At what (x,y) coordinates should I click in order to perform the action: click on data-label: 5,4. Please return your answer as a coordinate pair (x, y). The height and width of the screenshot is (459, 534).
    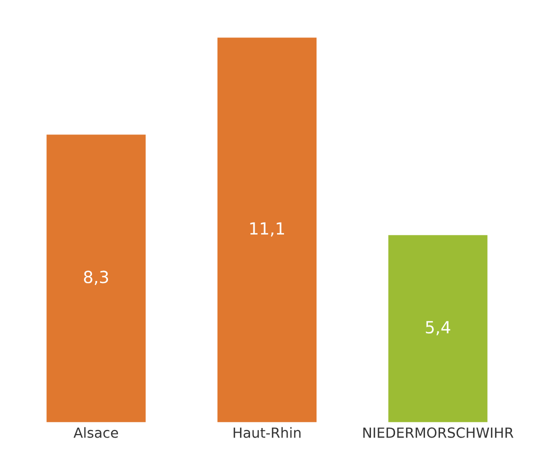
    Looking at the image, I should click on (438, 328).